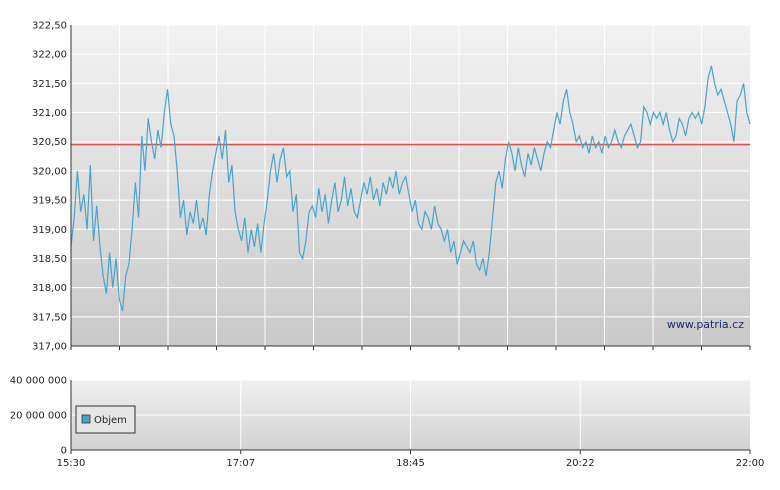  I want to click on volume-x-axis: 15:30 17:07 18:45 20:22 22:00, so click(411, 459).